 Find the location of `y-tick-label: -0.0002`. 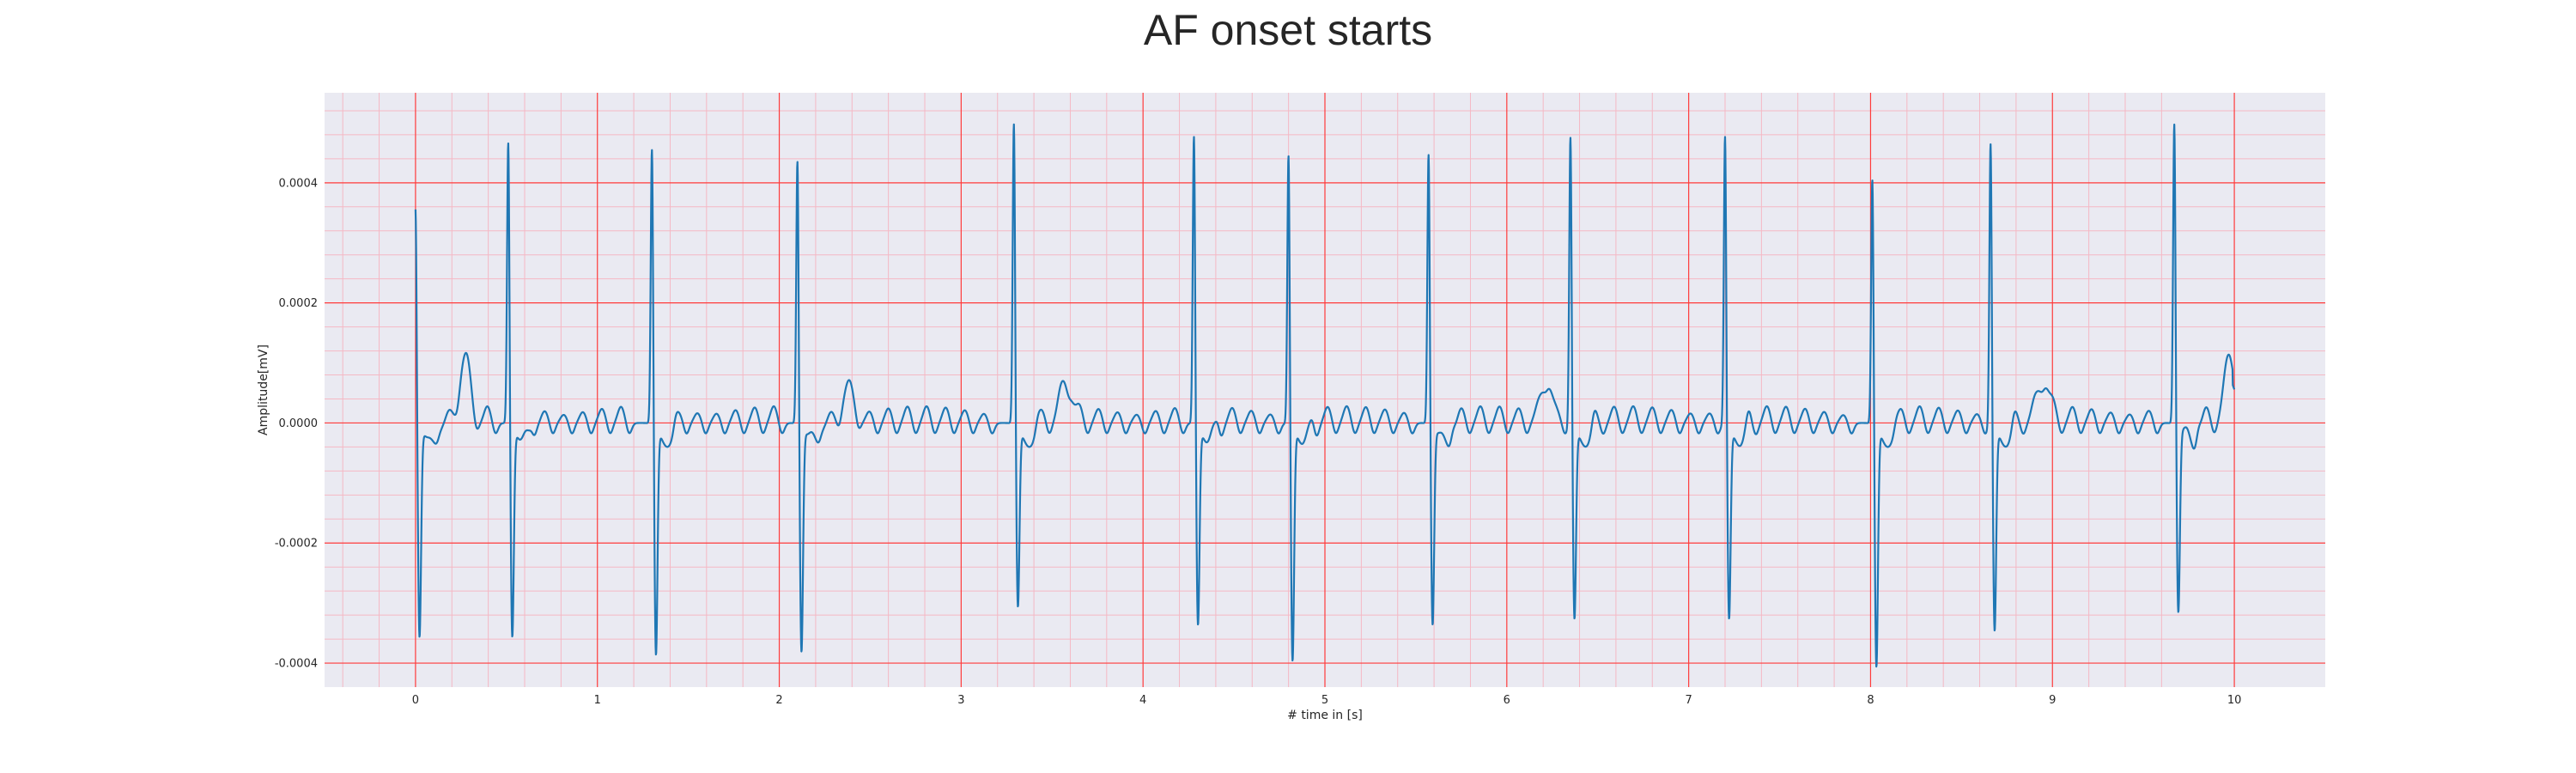

y-tick-label: -0.0002 is located at coordinates (296, 544).